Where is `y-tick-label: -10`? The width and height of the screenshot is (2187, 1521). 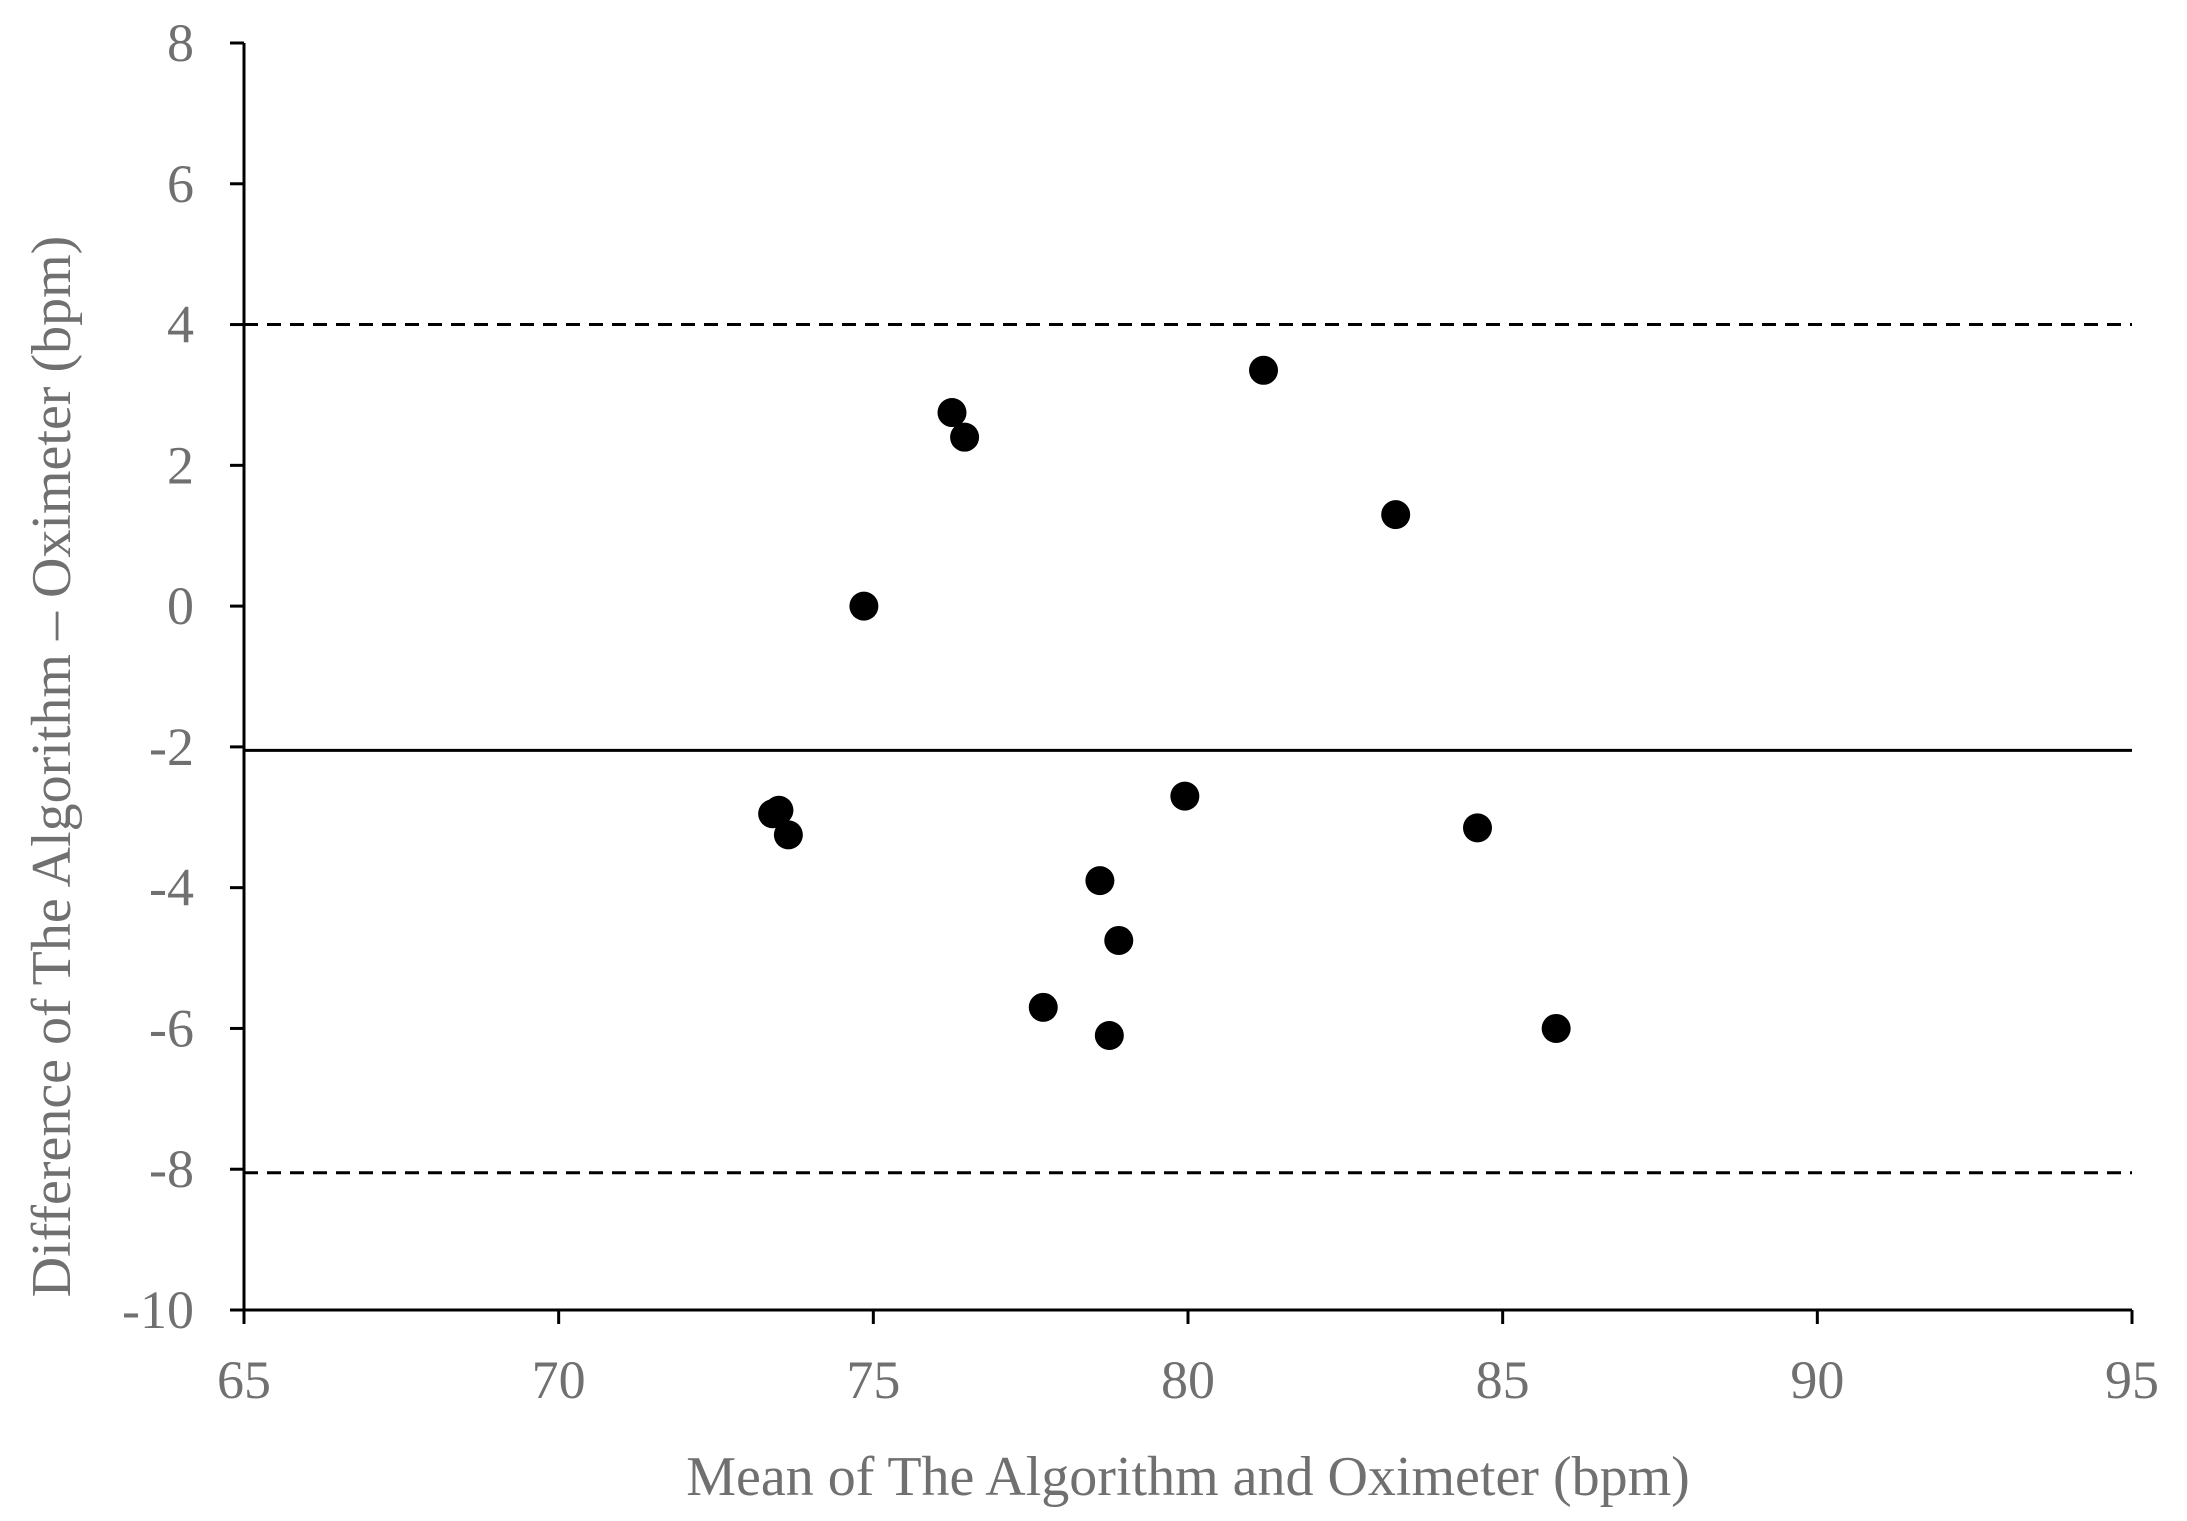
y-tick-label: -10 is located at coordinates (158, 1310).